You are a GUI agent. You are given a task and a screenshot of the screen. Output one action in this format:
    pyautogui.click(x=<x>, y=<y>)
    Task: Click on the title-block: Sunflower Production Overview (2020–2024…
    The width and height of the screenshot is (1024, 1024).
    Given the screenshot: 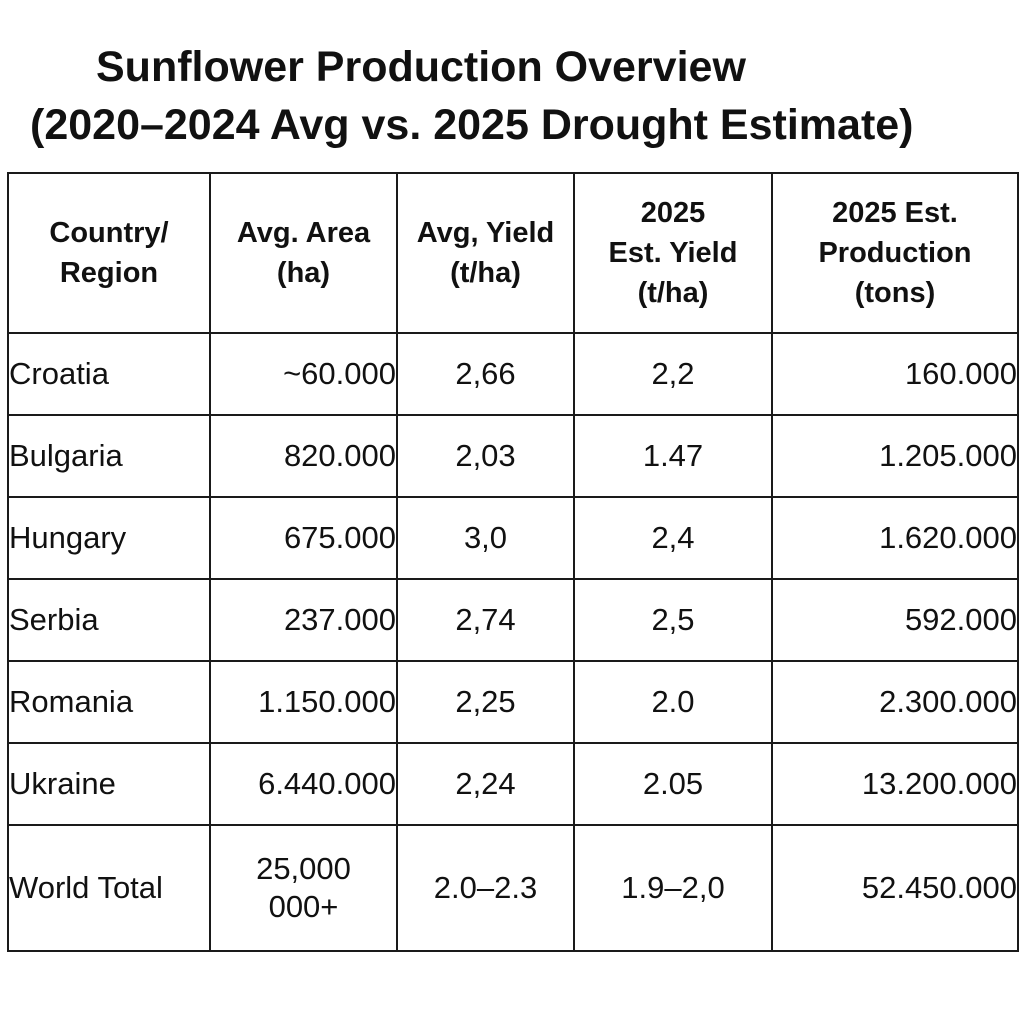 What is the action you would take?
    pyautogui.click(x=512, y=96)
    